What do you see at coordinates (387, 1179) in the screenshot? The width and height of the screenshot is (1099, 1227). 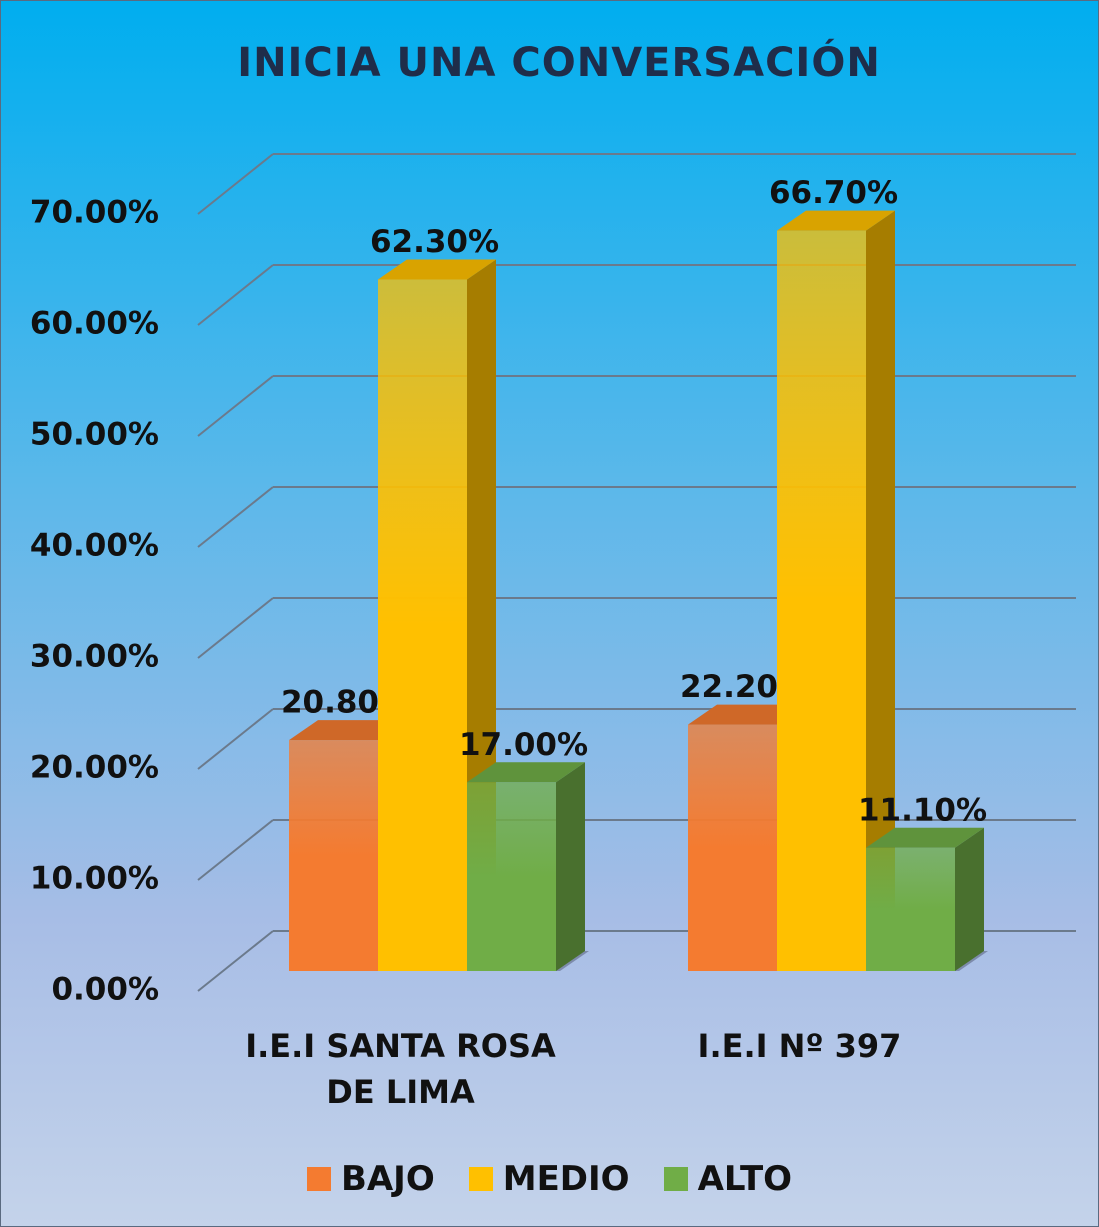 I see `legend-label: BAJO` at bounding box center [387, 1179].